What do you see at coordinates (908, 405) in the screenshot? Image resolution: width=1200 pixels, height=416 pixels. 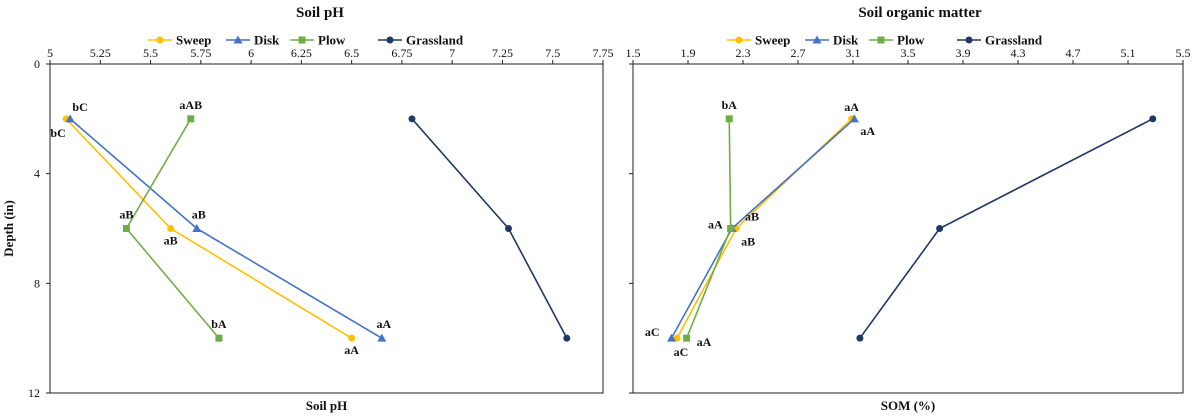 I see `x-axis-label: SOM (%)` at bounding box center [908, 405].